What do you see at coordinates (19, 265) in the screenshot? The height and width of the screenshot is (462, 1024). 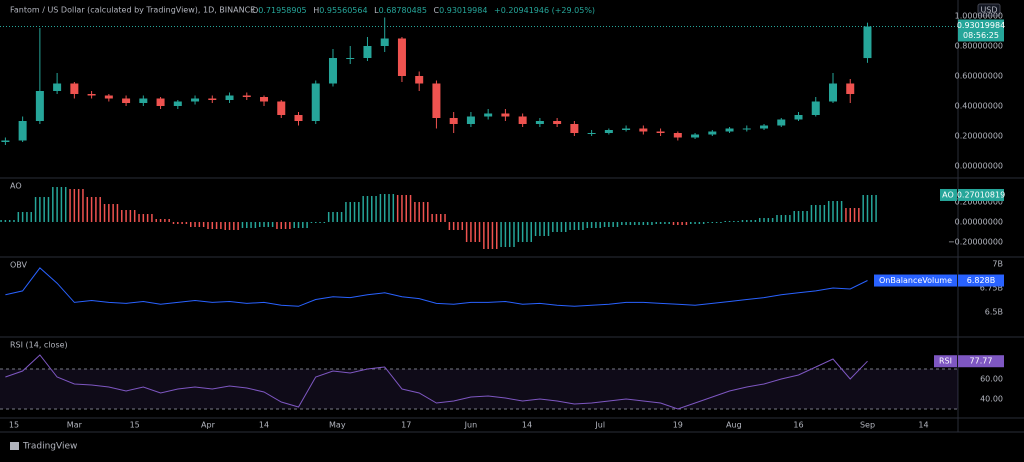 I see `pane-title: OBV` at bounding box center [19, 265].